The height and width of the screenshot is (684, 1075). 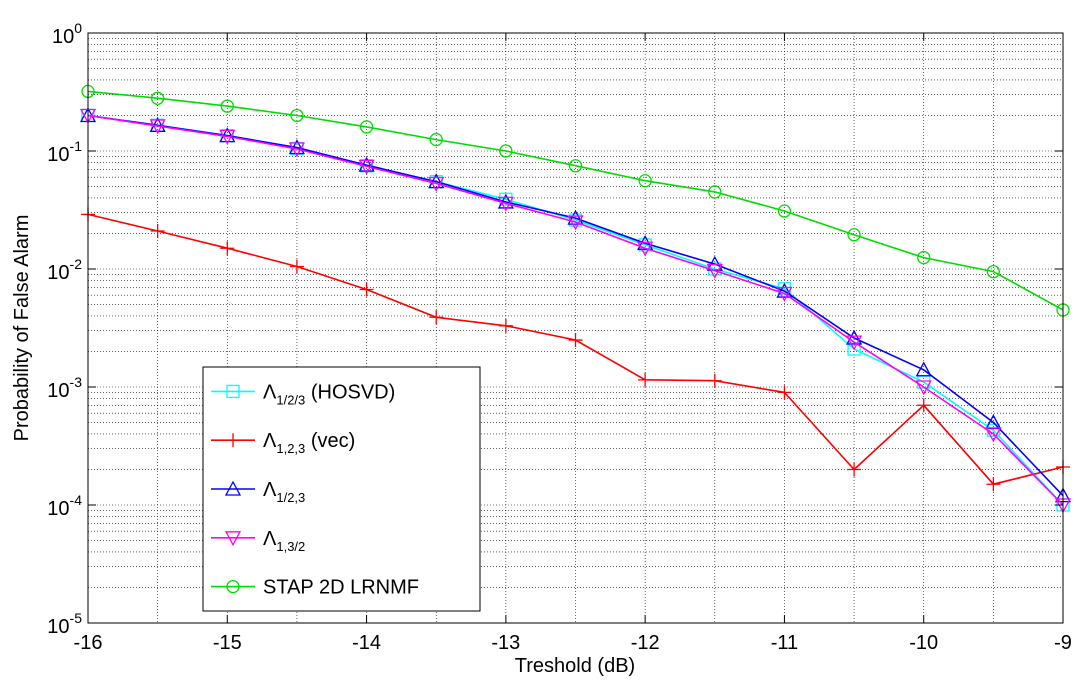 What do you see at coordinates (329, 394) in the screenshot?
I see `legend-label: Λ1/2/3 (HOSVD)` at bounding box center [329, 394].